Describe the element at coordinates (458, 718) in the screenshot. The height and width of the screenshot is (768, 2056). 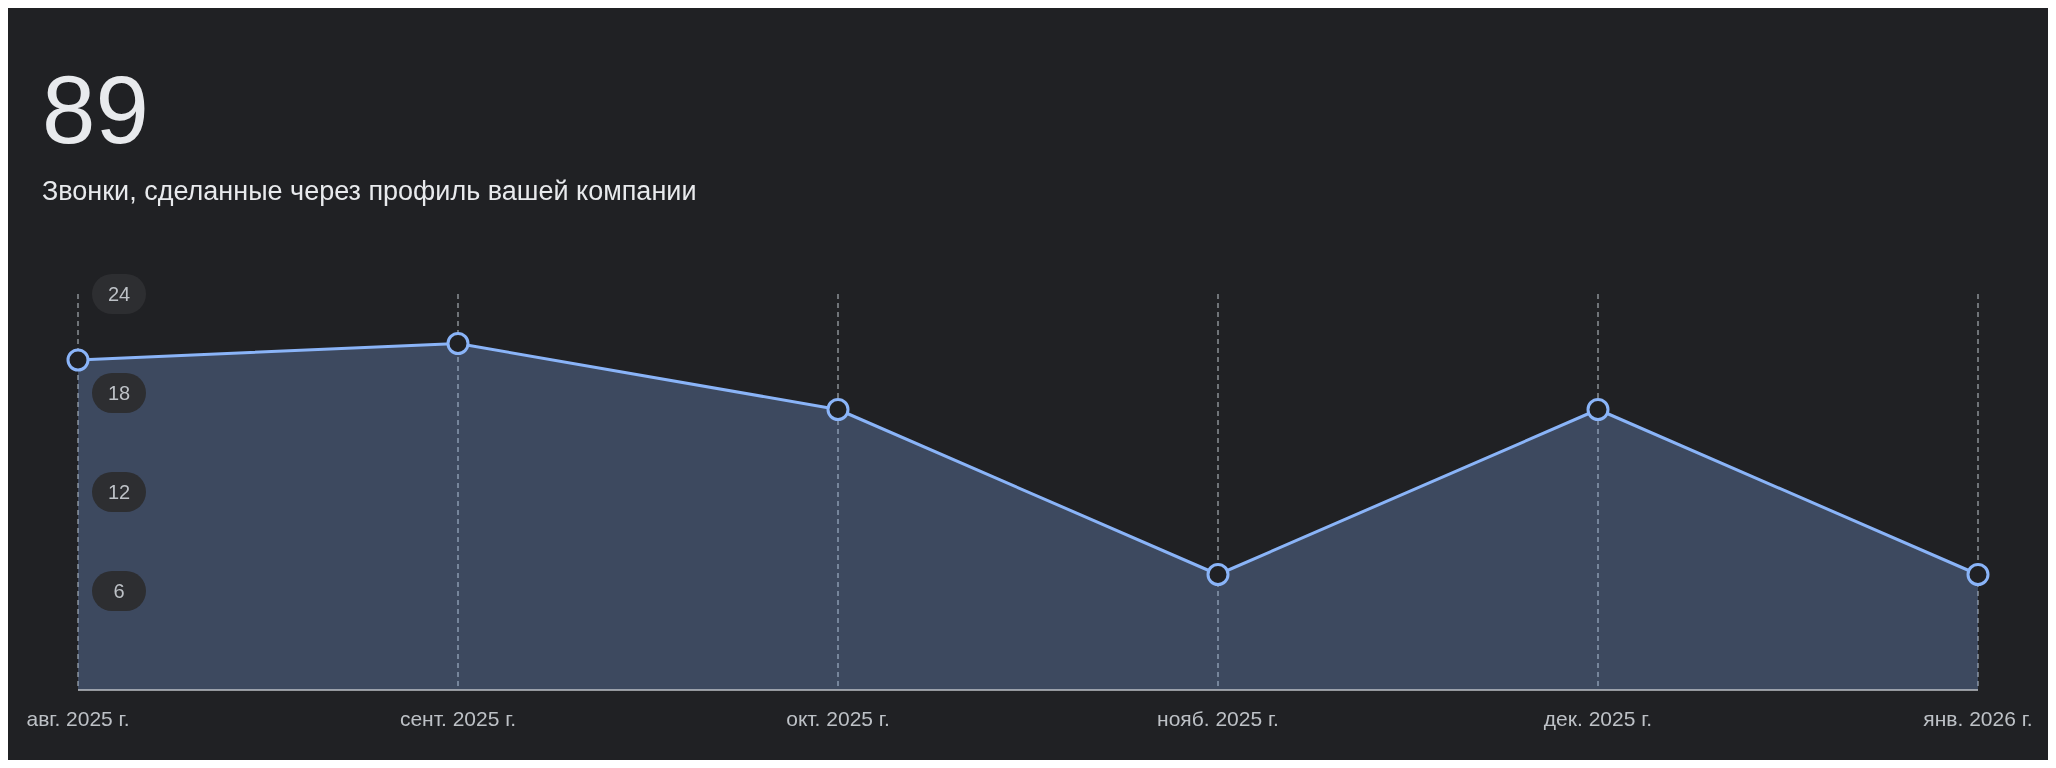
I see `x-tick-label: сент. 2025 г.` at that location.